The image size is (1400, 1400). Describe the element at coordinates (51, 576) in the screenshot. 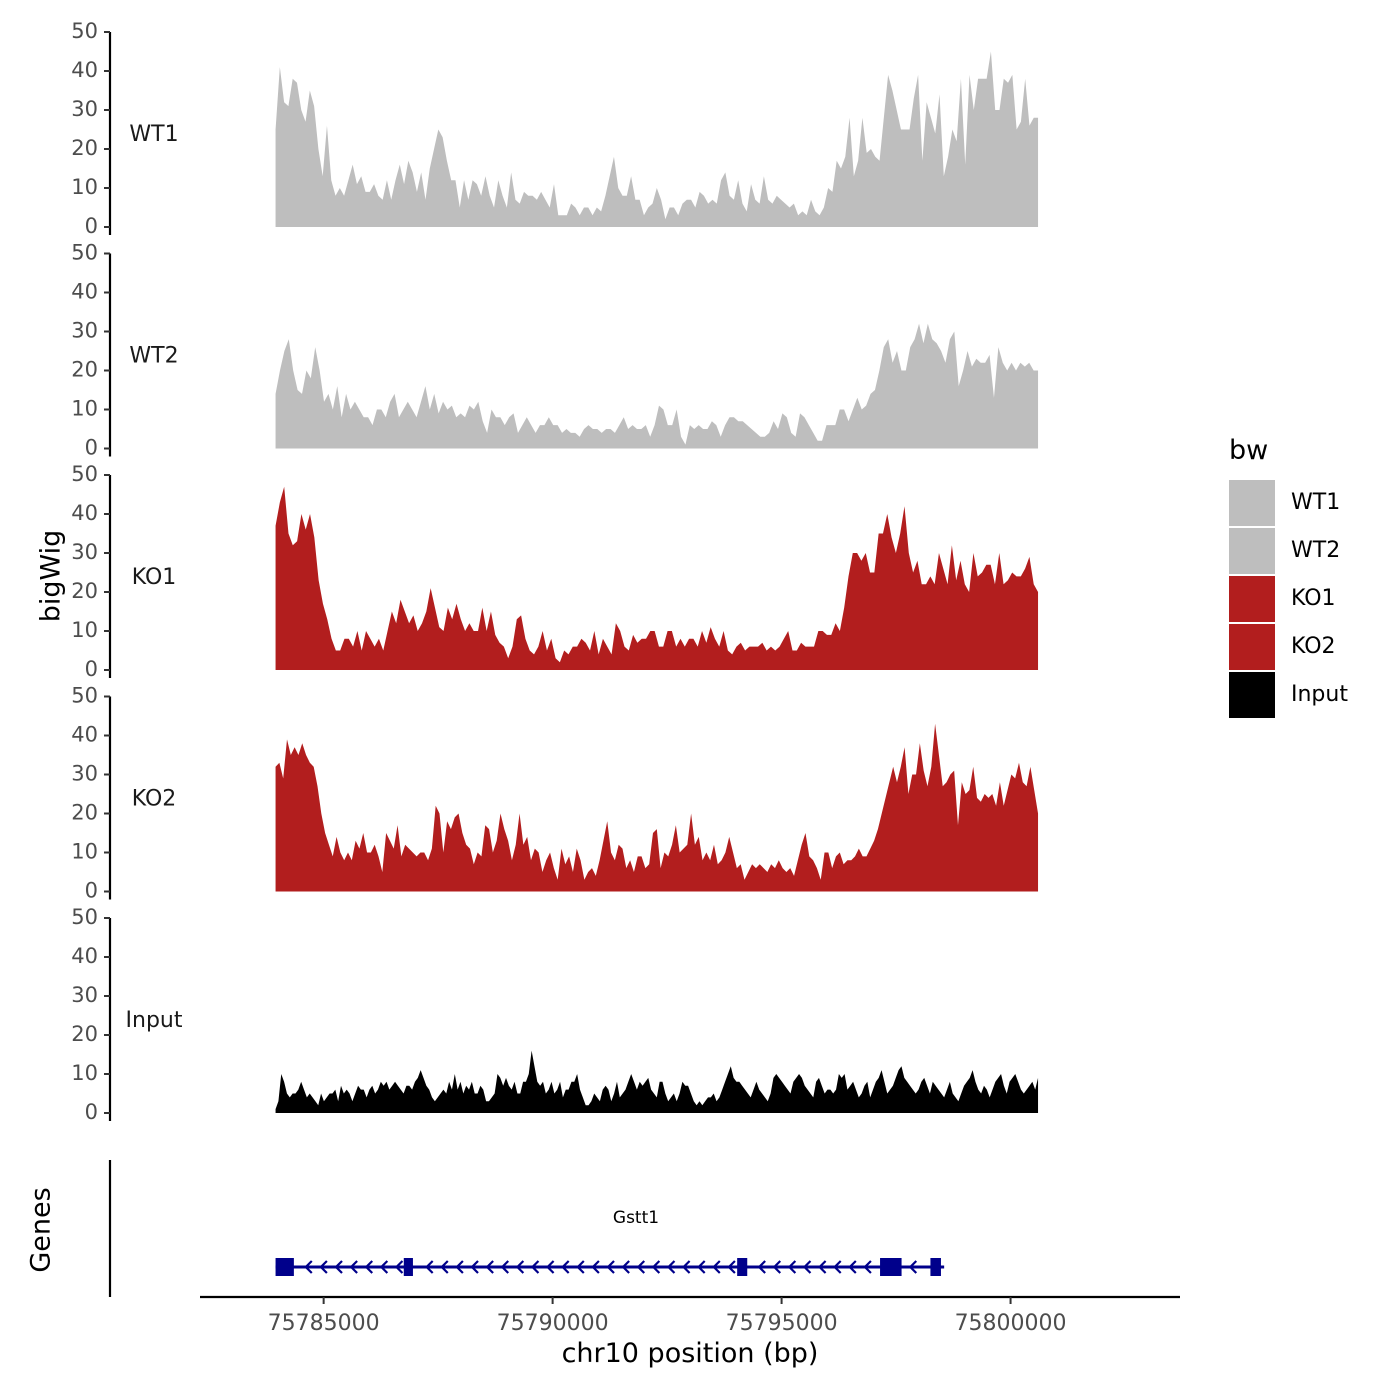

I see `y-axis-title: bigWig` at that location.